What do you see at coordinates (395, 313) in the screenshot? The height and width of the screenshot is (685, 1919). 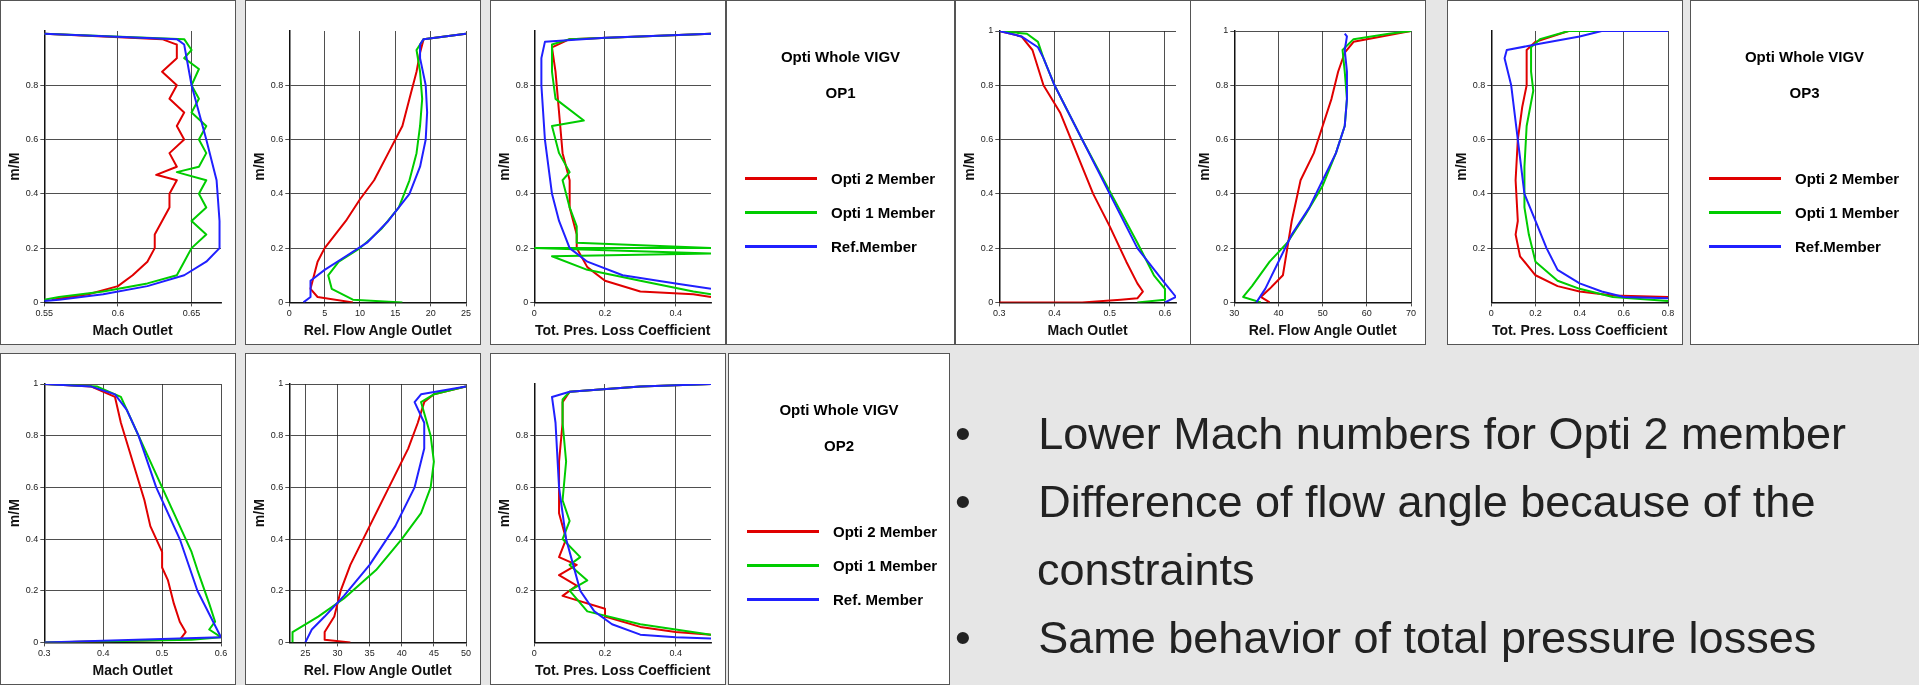 I see `x-tick-label: 15` at bounding box center [395, 313].